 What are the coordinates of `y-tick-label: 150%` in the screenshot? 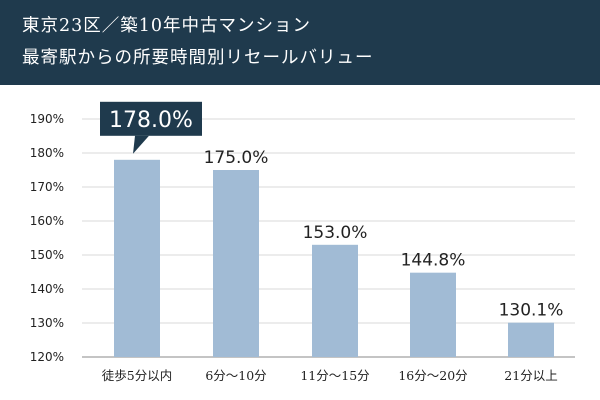 It's located at (47, 255).